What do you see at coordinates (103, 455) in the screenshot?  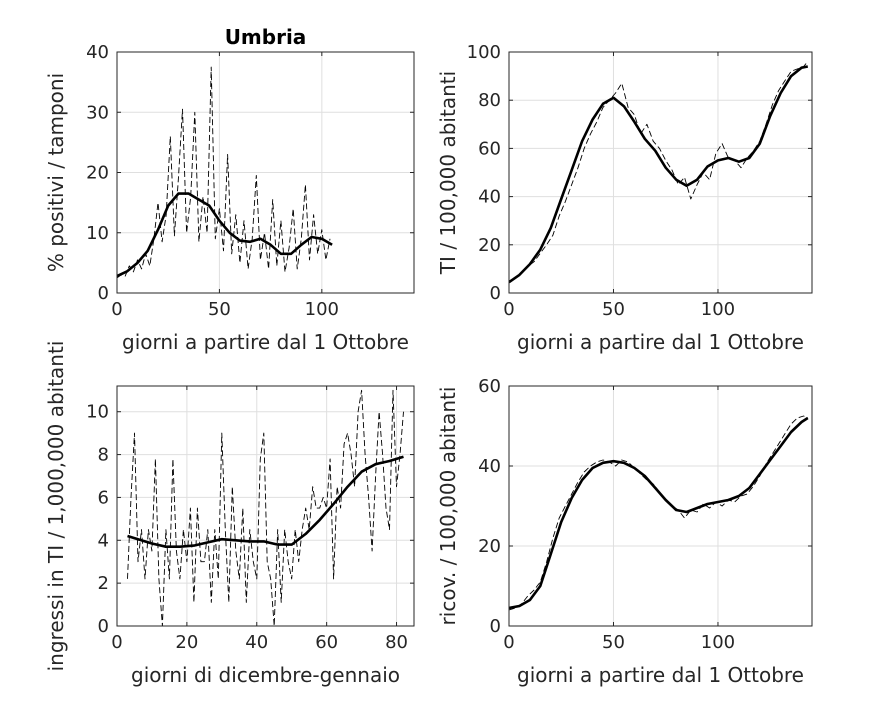 I see `y-tick-label: 8` at bounding box center [103, 455].